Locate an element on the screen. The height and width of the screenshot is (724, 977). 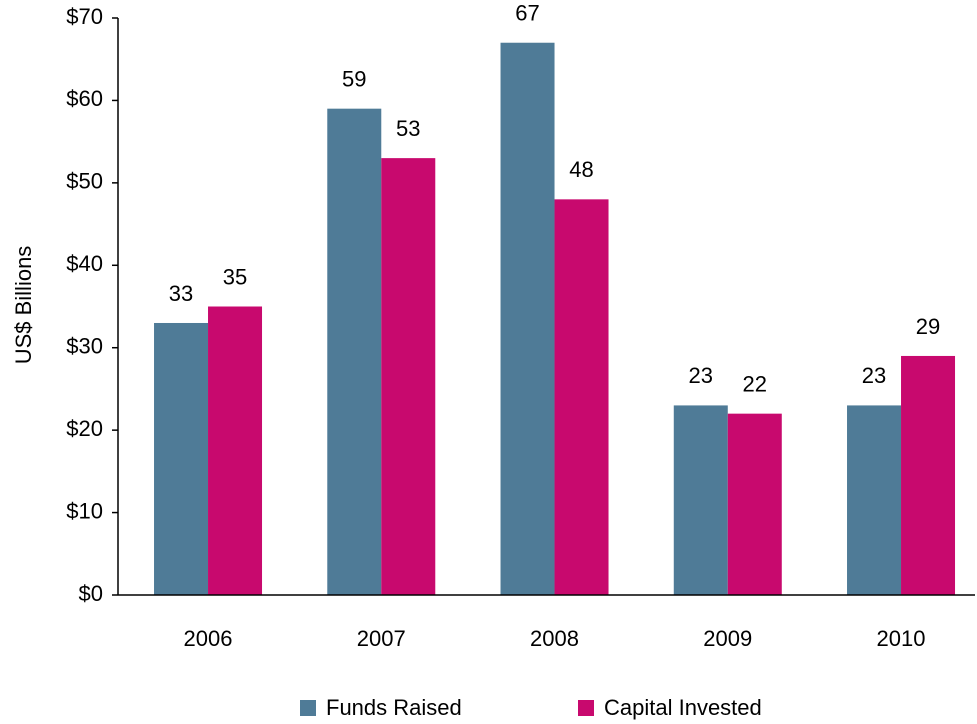
y-tick-label: $20 is located at coordinates (84, 428).